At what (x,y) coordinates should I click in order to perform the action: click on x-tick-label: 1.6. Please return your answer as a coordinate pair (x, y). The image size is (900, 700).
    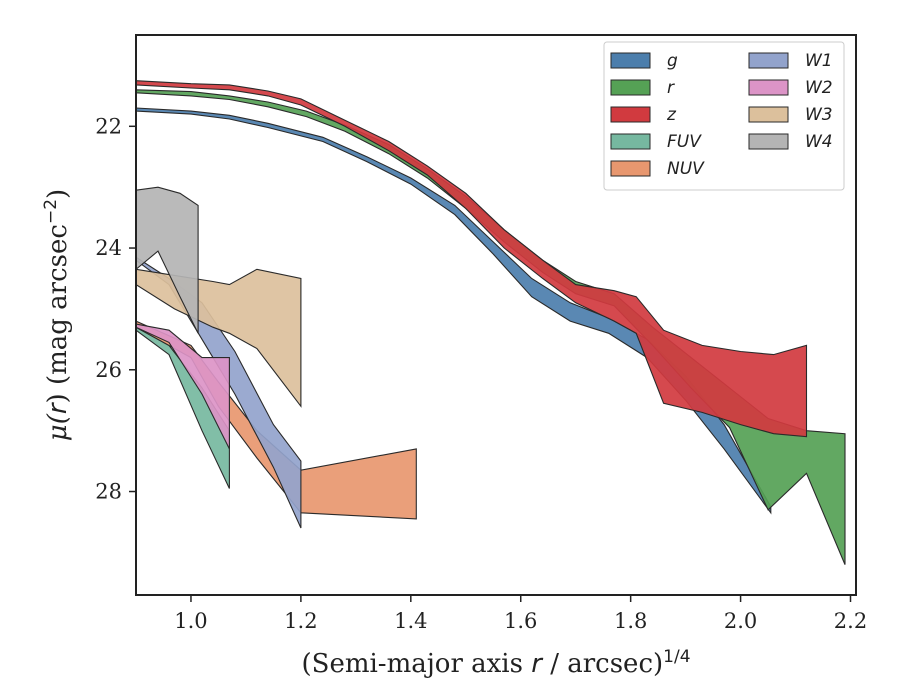
    Looking at the image, I should click on (520, 621).